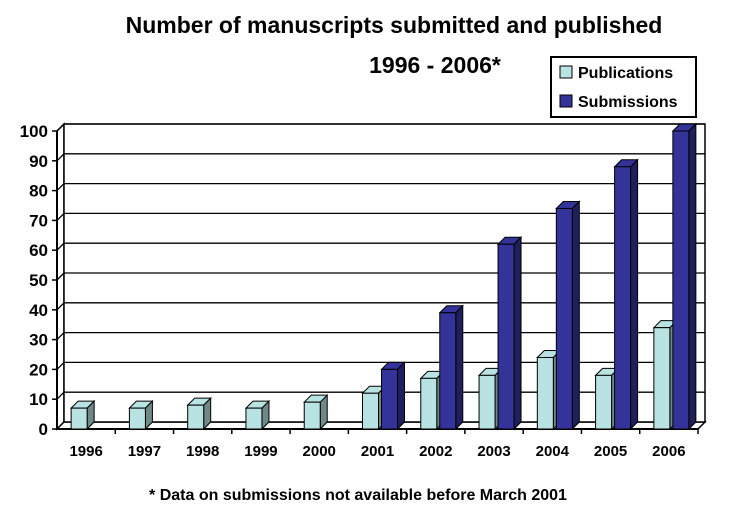 The width and height of the screenshot is (731, 528). Describe the element at coordinates (38, 399) in the screenshot. I see `y-tick-label: 10` at that location.